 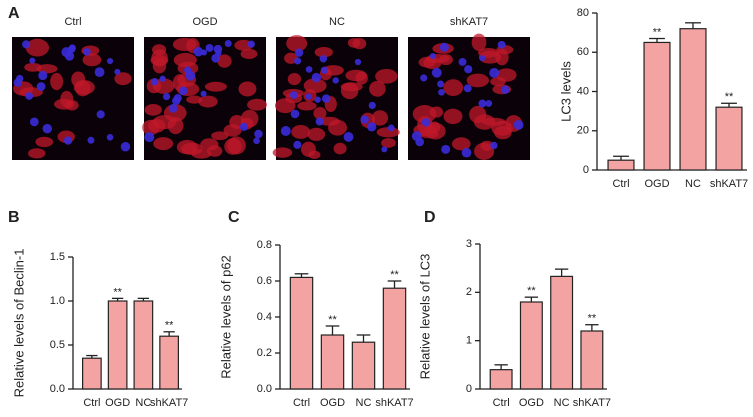 I want to click on image-label: NC, so click(x=337, y=22).